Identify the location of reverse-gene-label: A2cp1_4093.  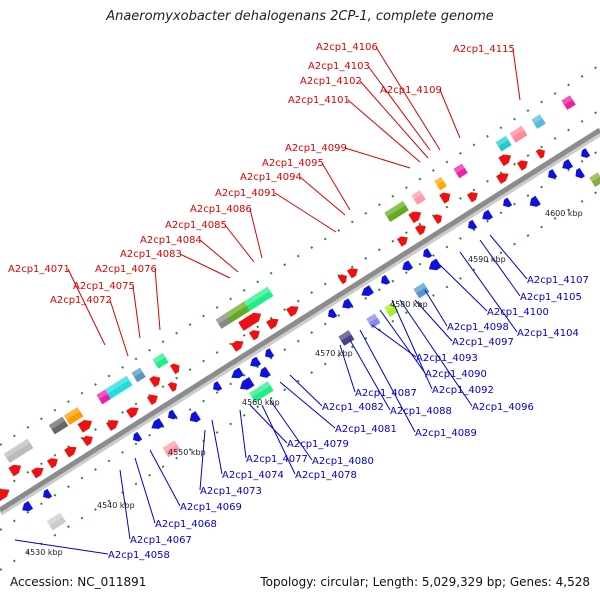
(447, 358).